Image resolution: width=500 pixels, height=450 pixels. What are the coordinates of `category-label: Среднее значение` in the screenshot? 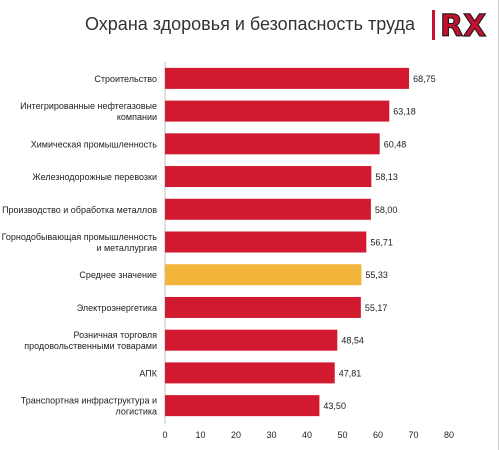 It's located at (118, 275).